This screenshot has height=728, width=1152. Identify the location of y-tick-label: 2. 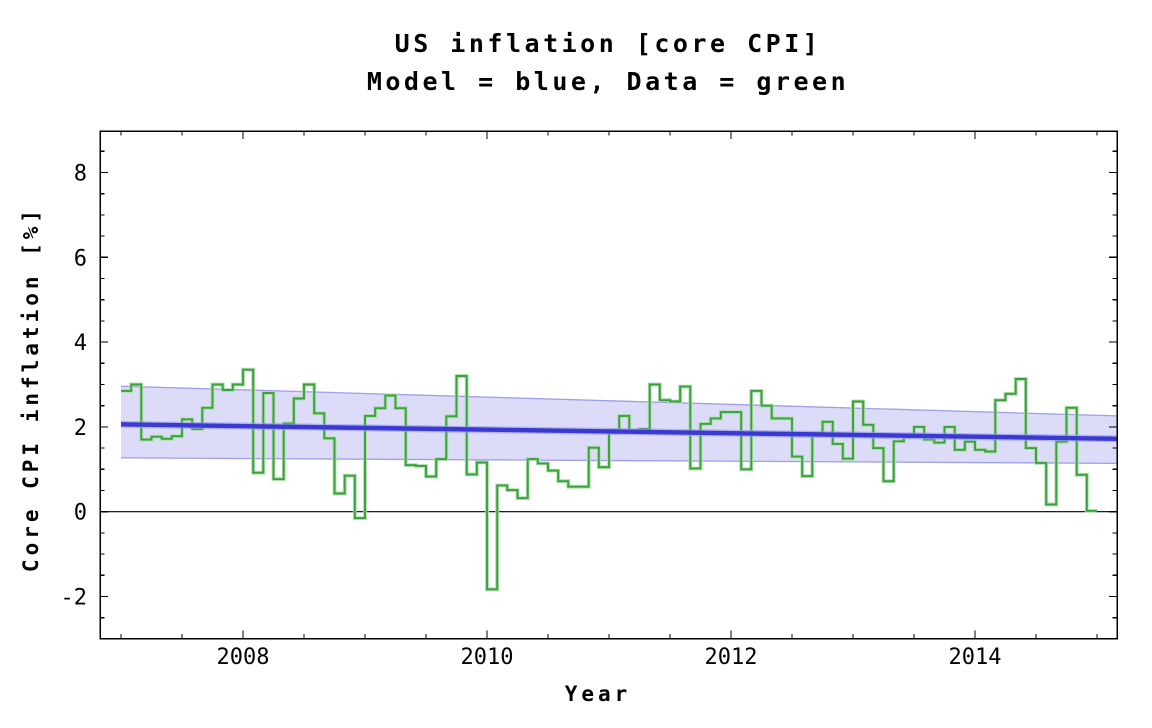
(80, 428).